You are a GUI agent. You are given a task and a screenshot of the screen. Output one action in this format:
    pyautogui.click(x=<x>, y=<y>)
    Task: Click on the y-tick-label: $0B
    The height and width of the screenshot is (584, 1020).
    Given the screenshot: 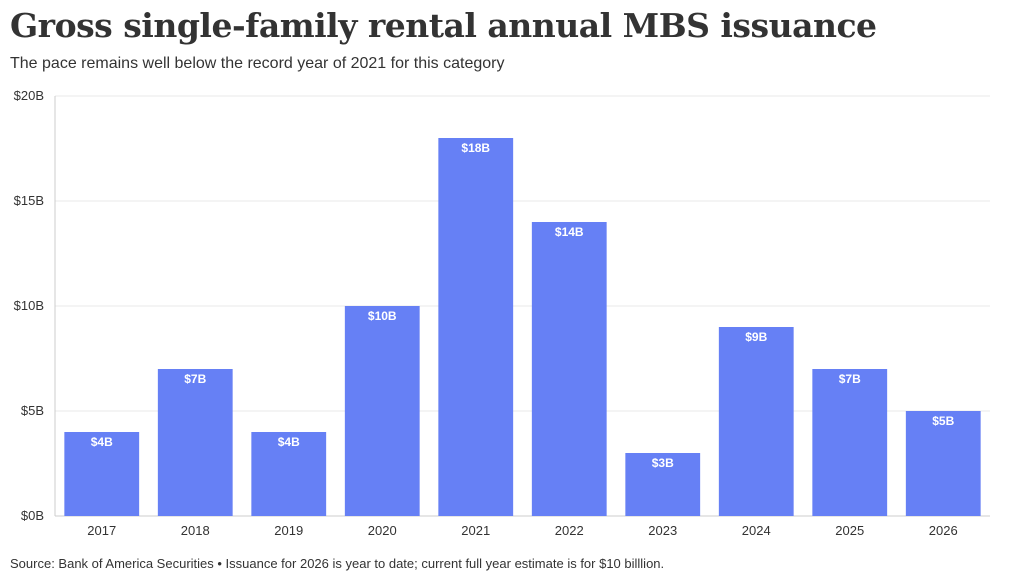 What is the action you would take?
    pyautogui.click(x=32, y=515)
    